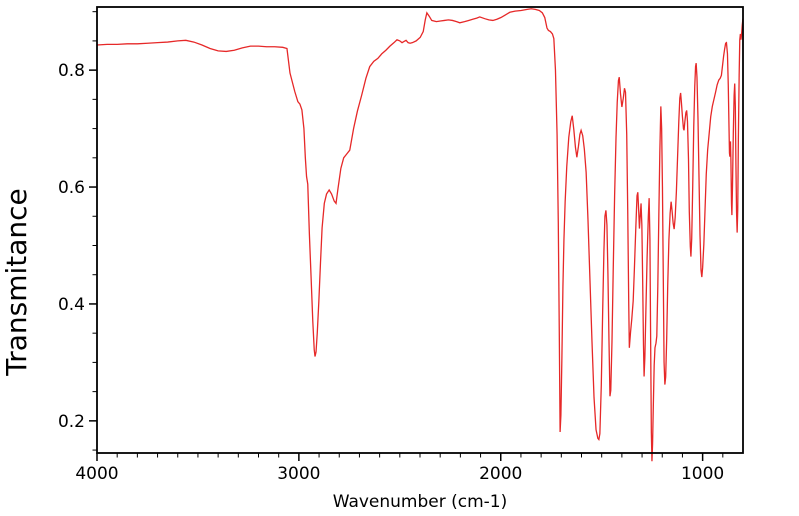 This screenshot has height=516, width=799. What do you see at coordinates (71, 422) in the screenshot?
I see `y-tick-label: 0.2` at bounding box center [71, 422].